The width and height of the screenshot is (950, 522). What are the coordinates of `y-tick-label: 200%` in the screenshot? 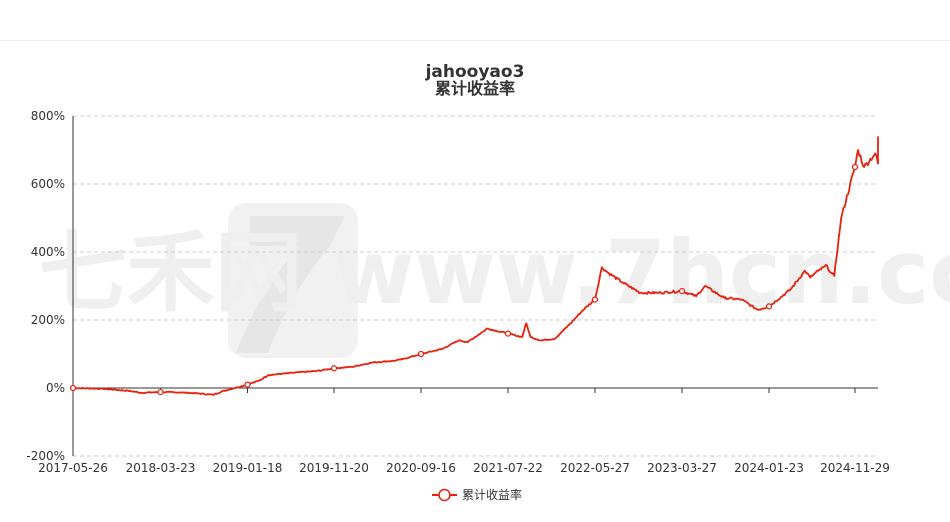 It's located at (48, 320).